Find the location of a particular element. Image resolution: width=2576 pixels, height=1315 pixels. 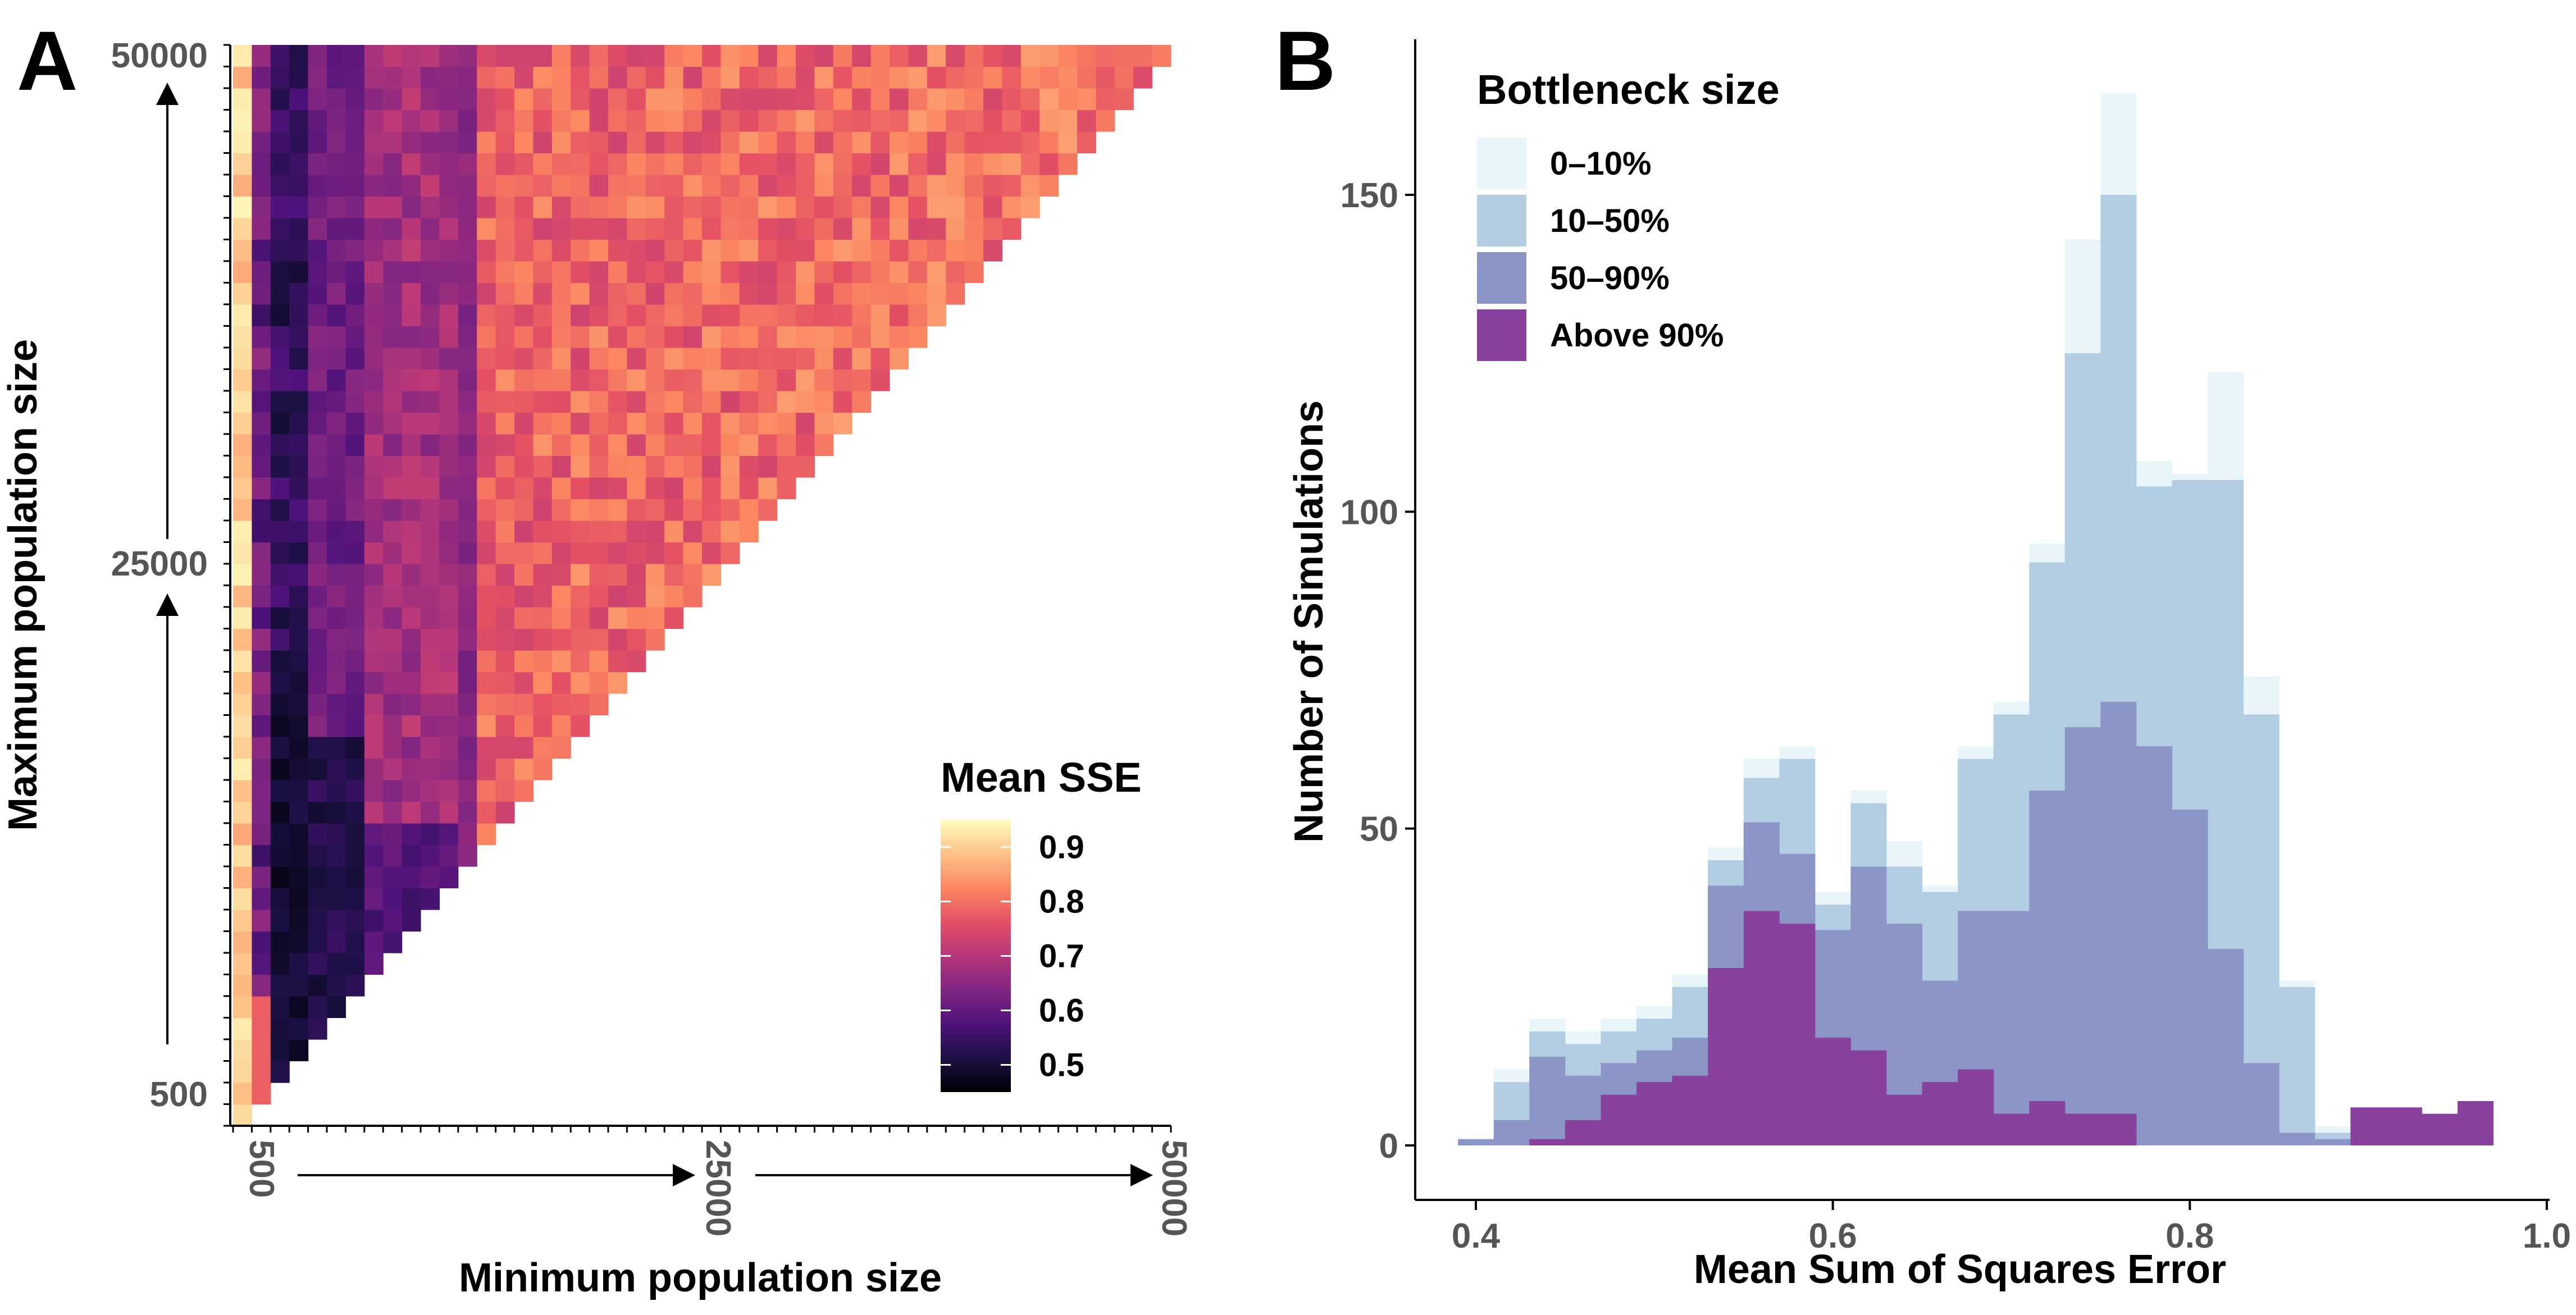

hist-x-tick-label: 0.4 is located at coordinates (1476, 1236).